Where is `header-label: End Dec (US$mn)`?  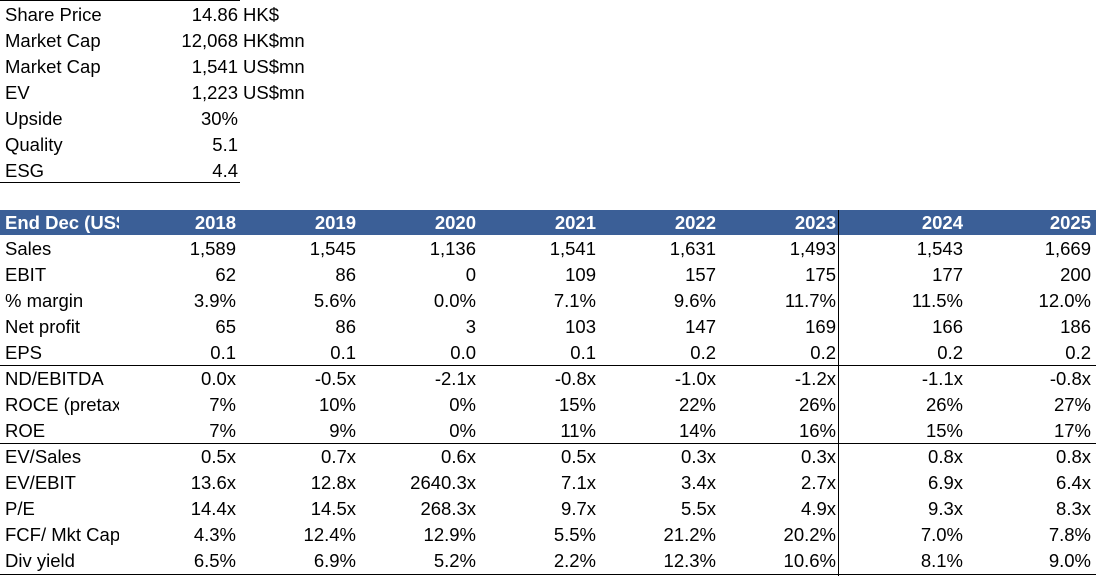 header-label: End Dec (US$mn) is located at coordinates (62, 222).